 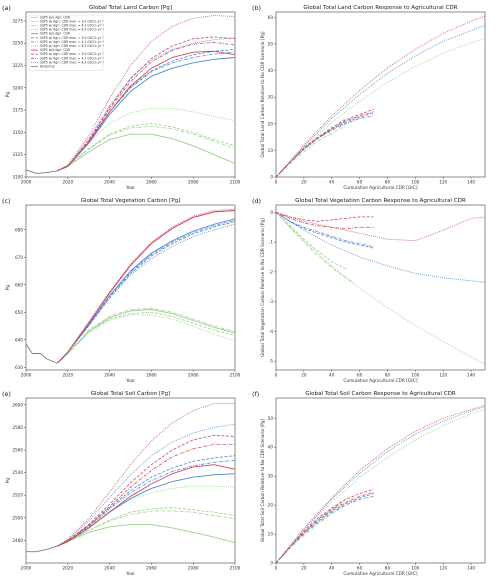 What do you see at coordinates (151, 375) in the screenshot?
I see `x-tick-label: 2060` at bounding box center [151, 375].